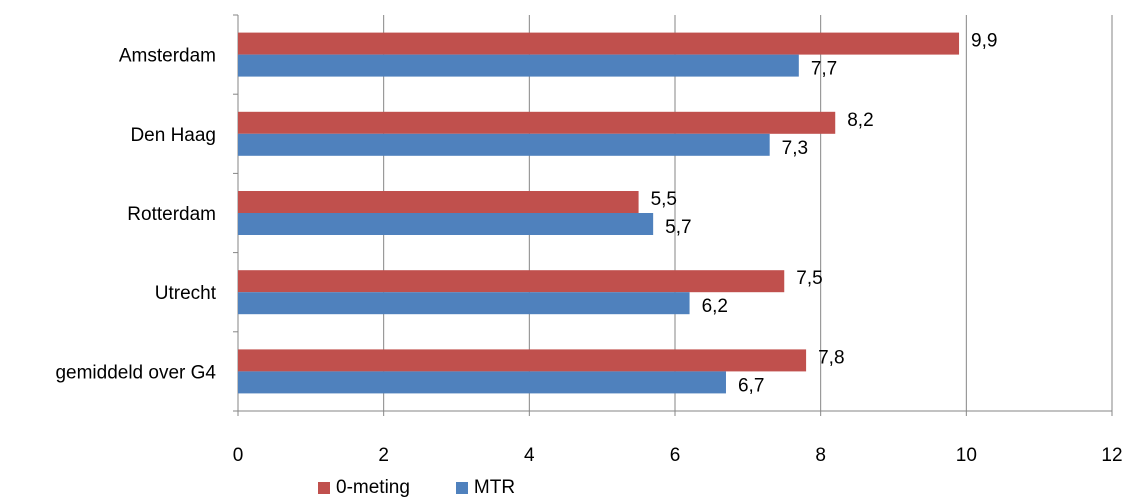 This screenshot has height=502, width=1136. I want to click on category-label: Utrecht, so click(186, 293).